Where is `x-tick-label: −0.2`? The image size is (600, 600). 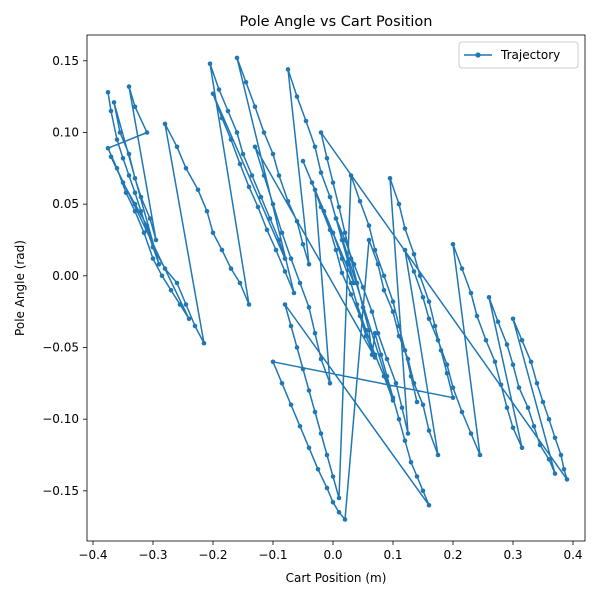
x-tick-label: −0.2 is located at coordinates (212, 555).